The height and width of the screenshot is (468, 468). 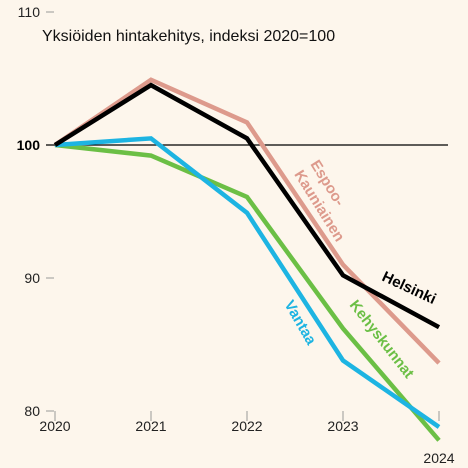 I want to click on x-tick-label: 2024, so click(x=438, y=458).